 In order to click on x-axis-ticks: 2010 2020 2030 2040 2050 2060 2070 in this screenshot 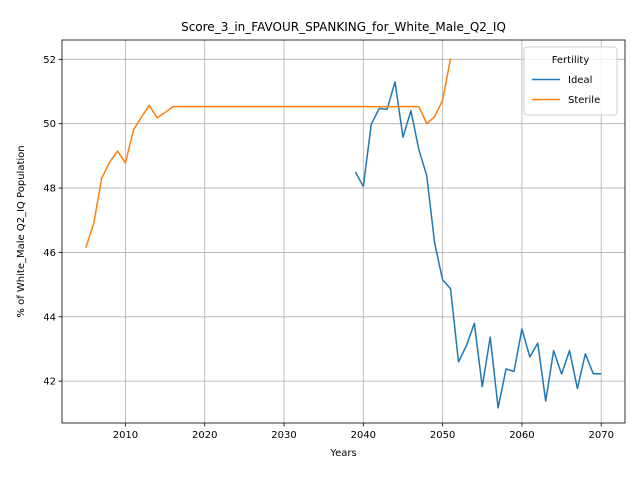, I will do `click(363, 432)`.